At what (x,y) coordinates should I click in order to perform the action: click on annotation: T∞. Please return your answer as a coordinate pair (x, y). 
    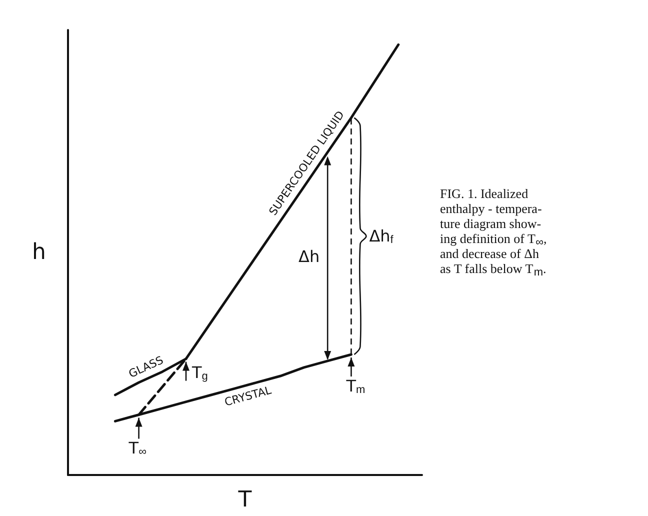
    Looking at the image, I should click on (137, 448).